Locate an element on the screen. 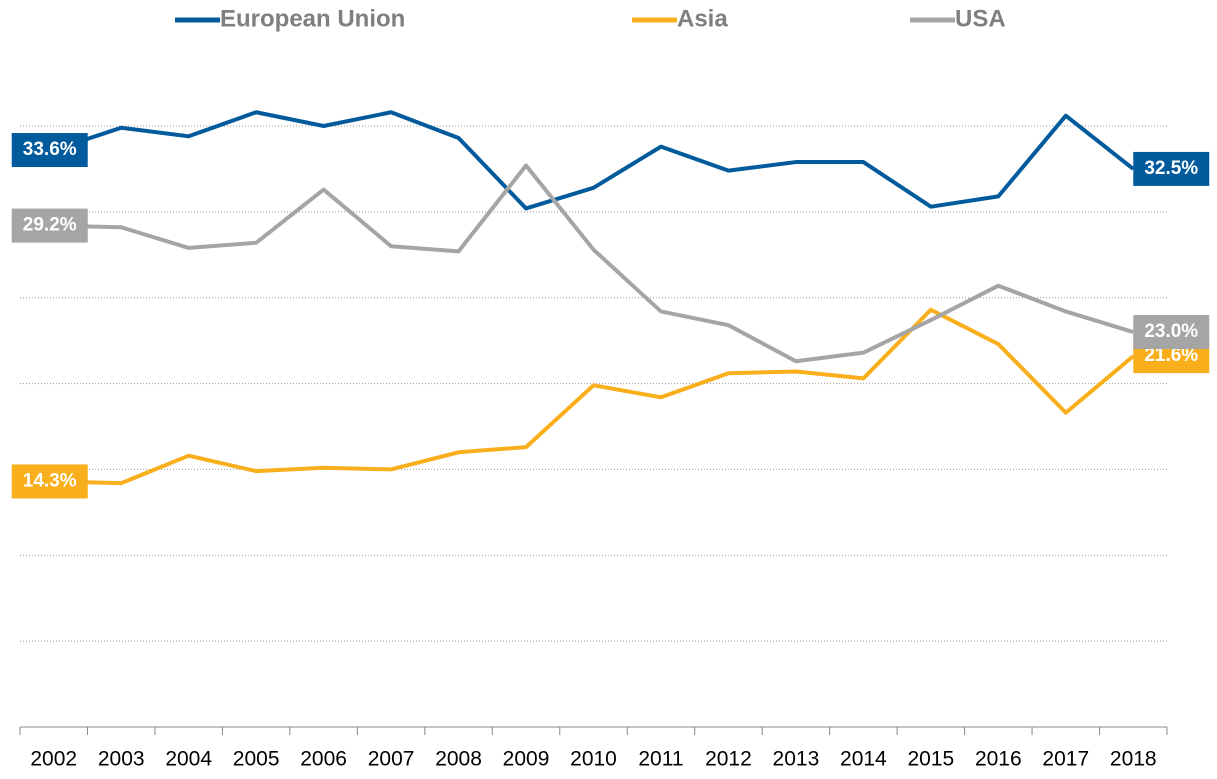  data-label: 33.6% is located at coordinates (50, 149).